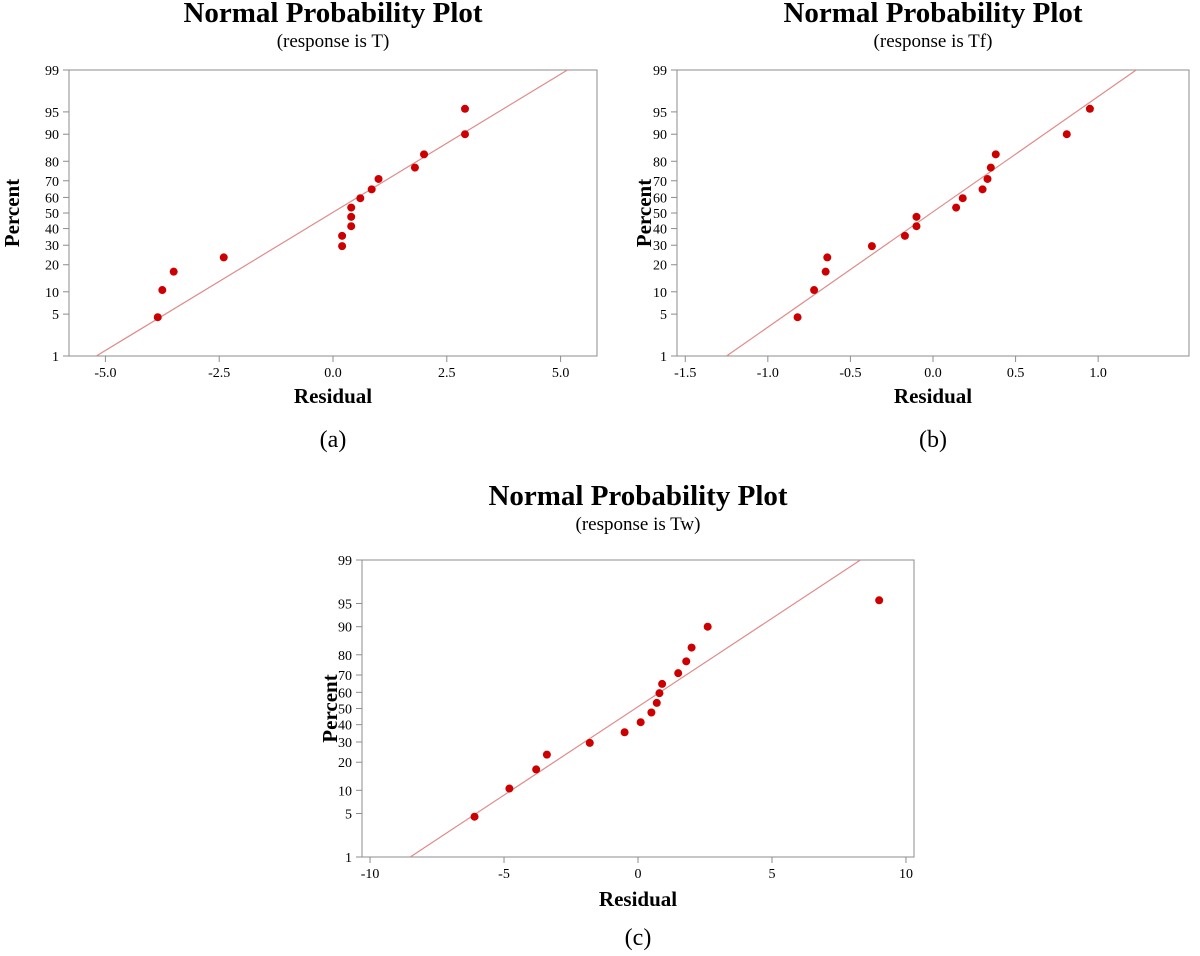 This screenshot has width=1200, height=956. What do you see at coordinates (933, 440) in the screenshot?
I see `panel-label: (b)` at bounding box center [933, 440].